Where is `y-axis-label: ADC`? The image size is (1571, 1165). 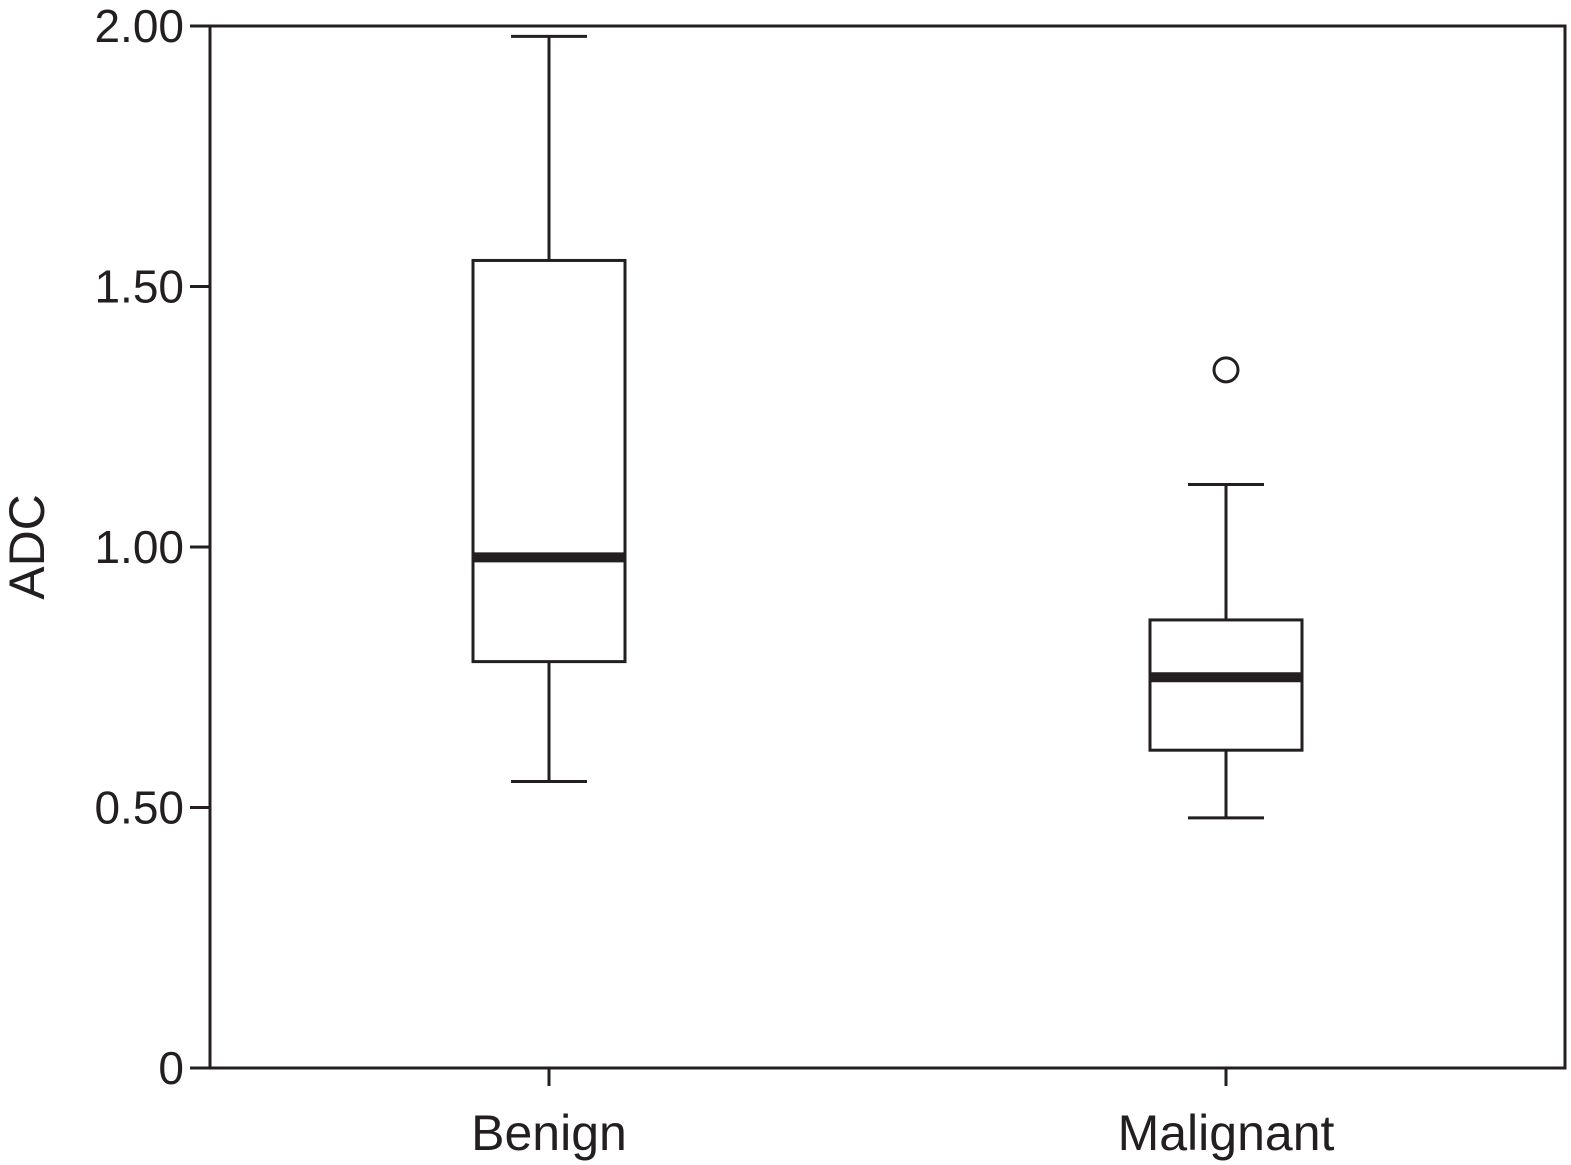
y-axis-label: ADC is located at coordinates (27, 547).